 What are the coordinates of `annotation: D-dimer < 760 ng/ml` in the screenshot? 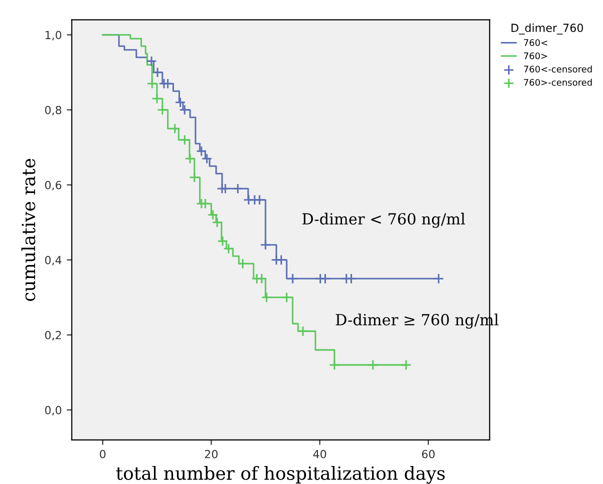 It's located at (383, 220).